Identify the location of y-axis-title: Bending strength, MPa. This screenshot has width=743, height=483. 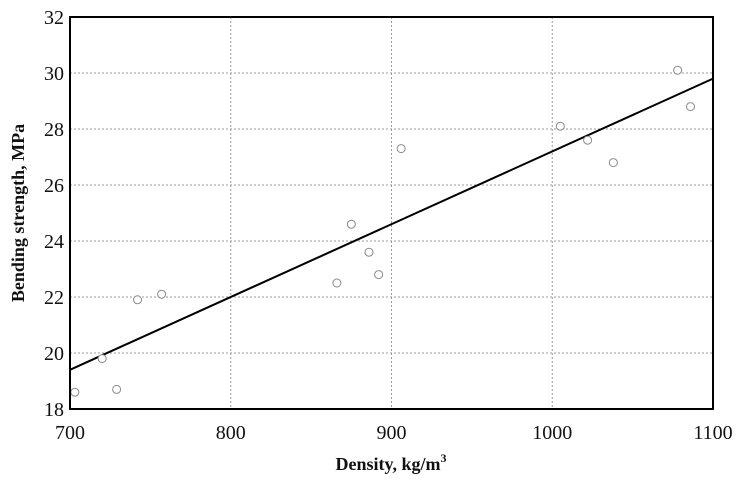
(18, 213).